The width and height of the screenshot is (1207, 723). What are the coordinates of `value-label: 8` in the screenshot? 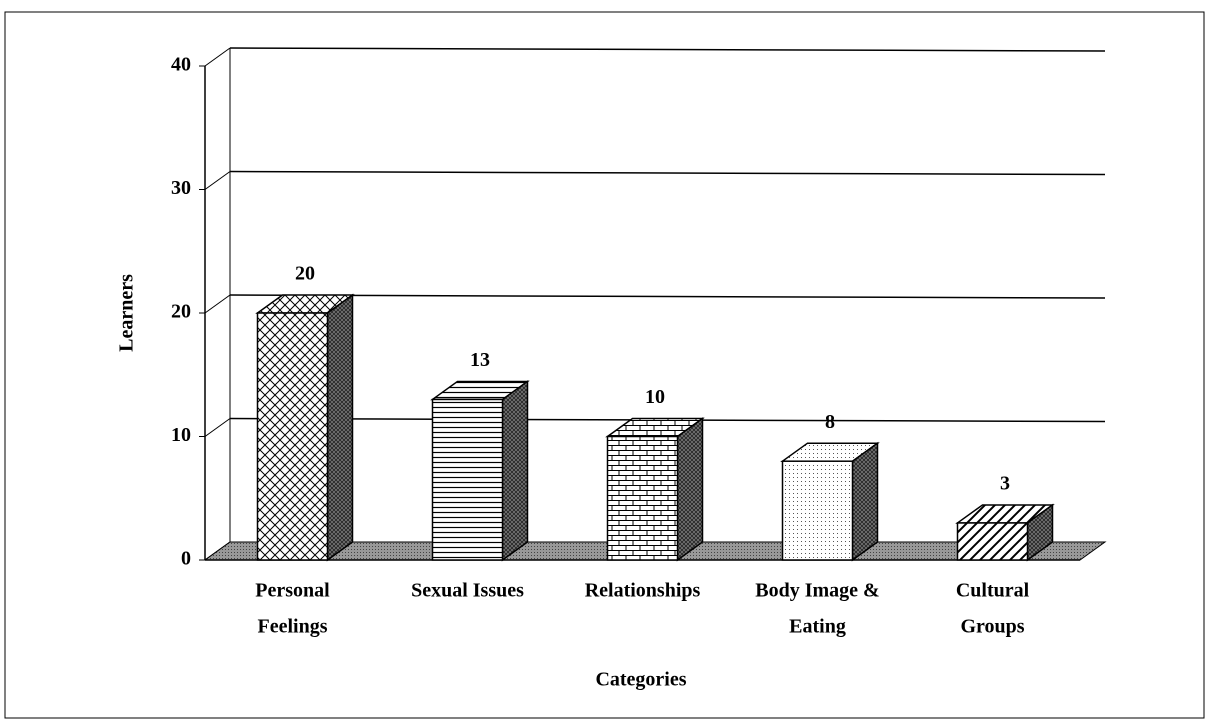 It's located at (830, 422).